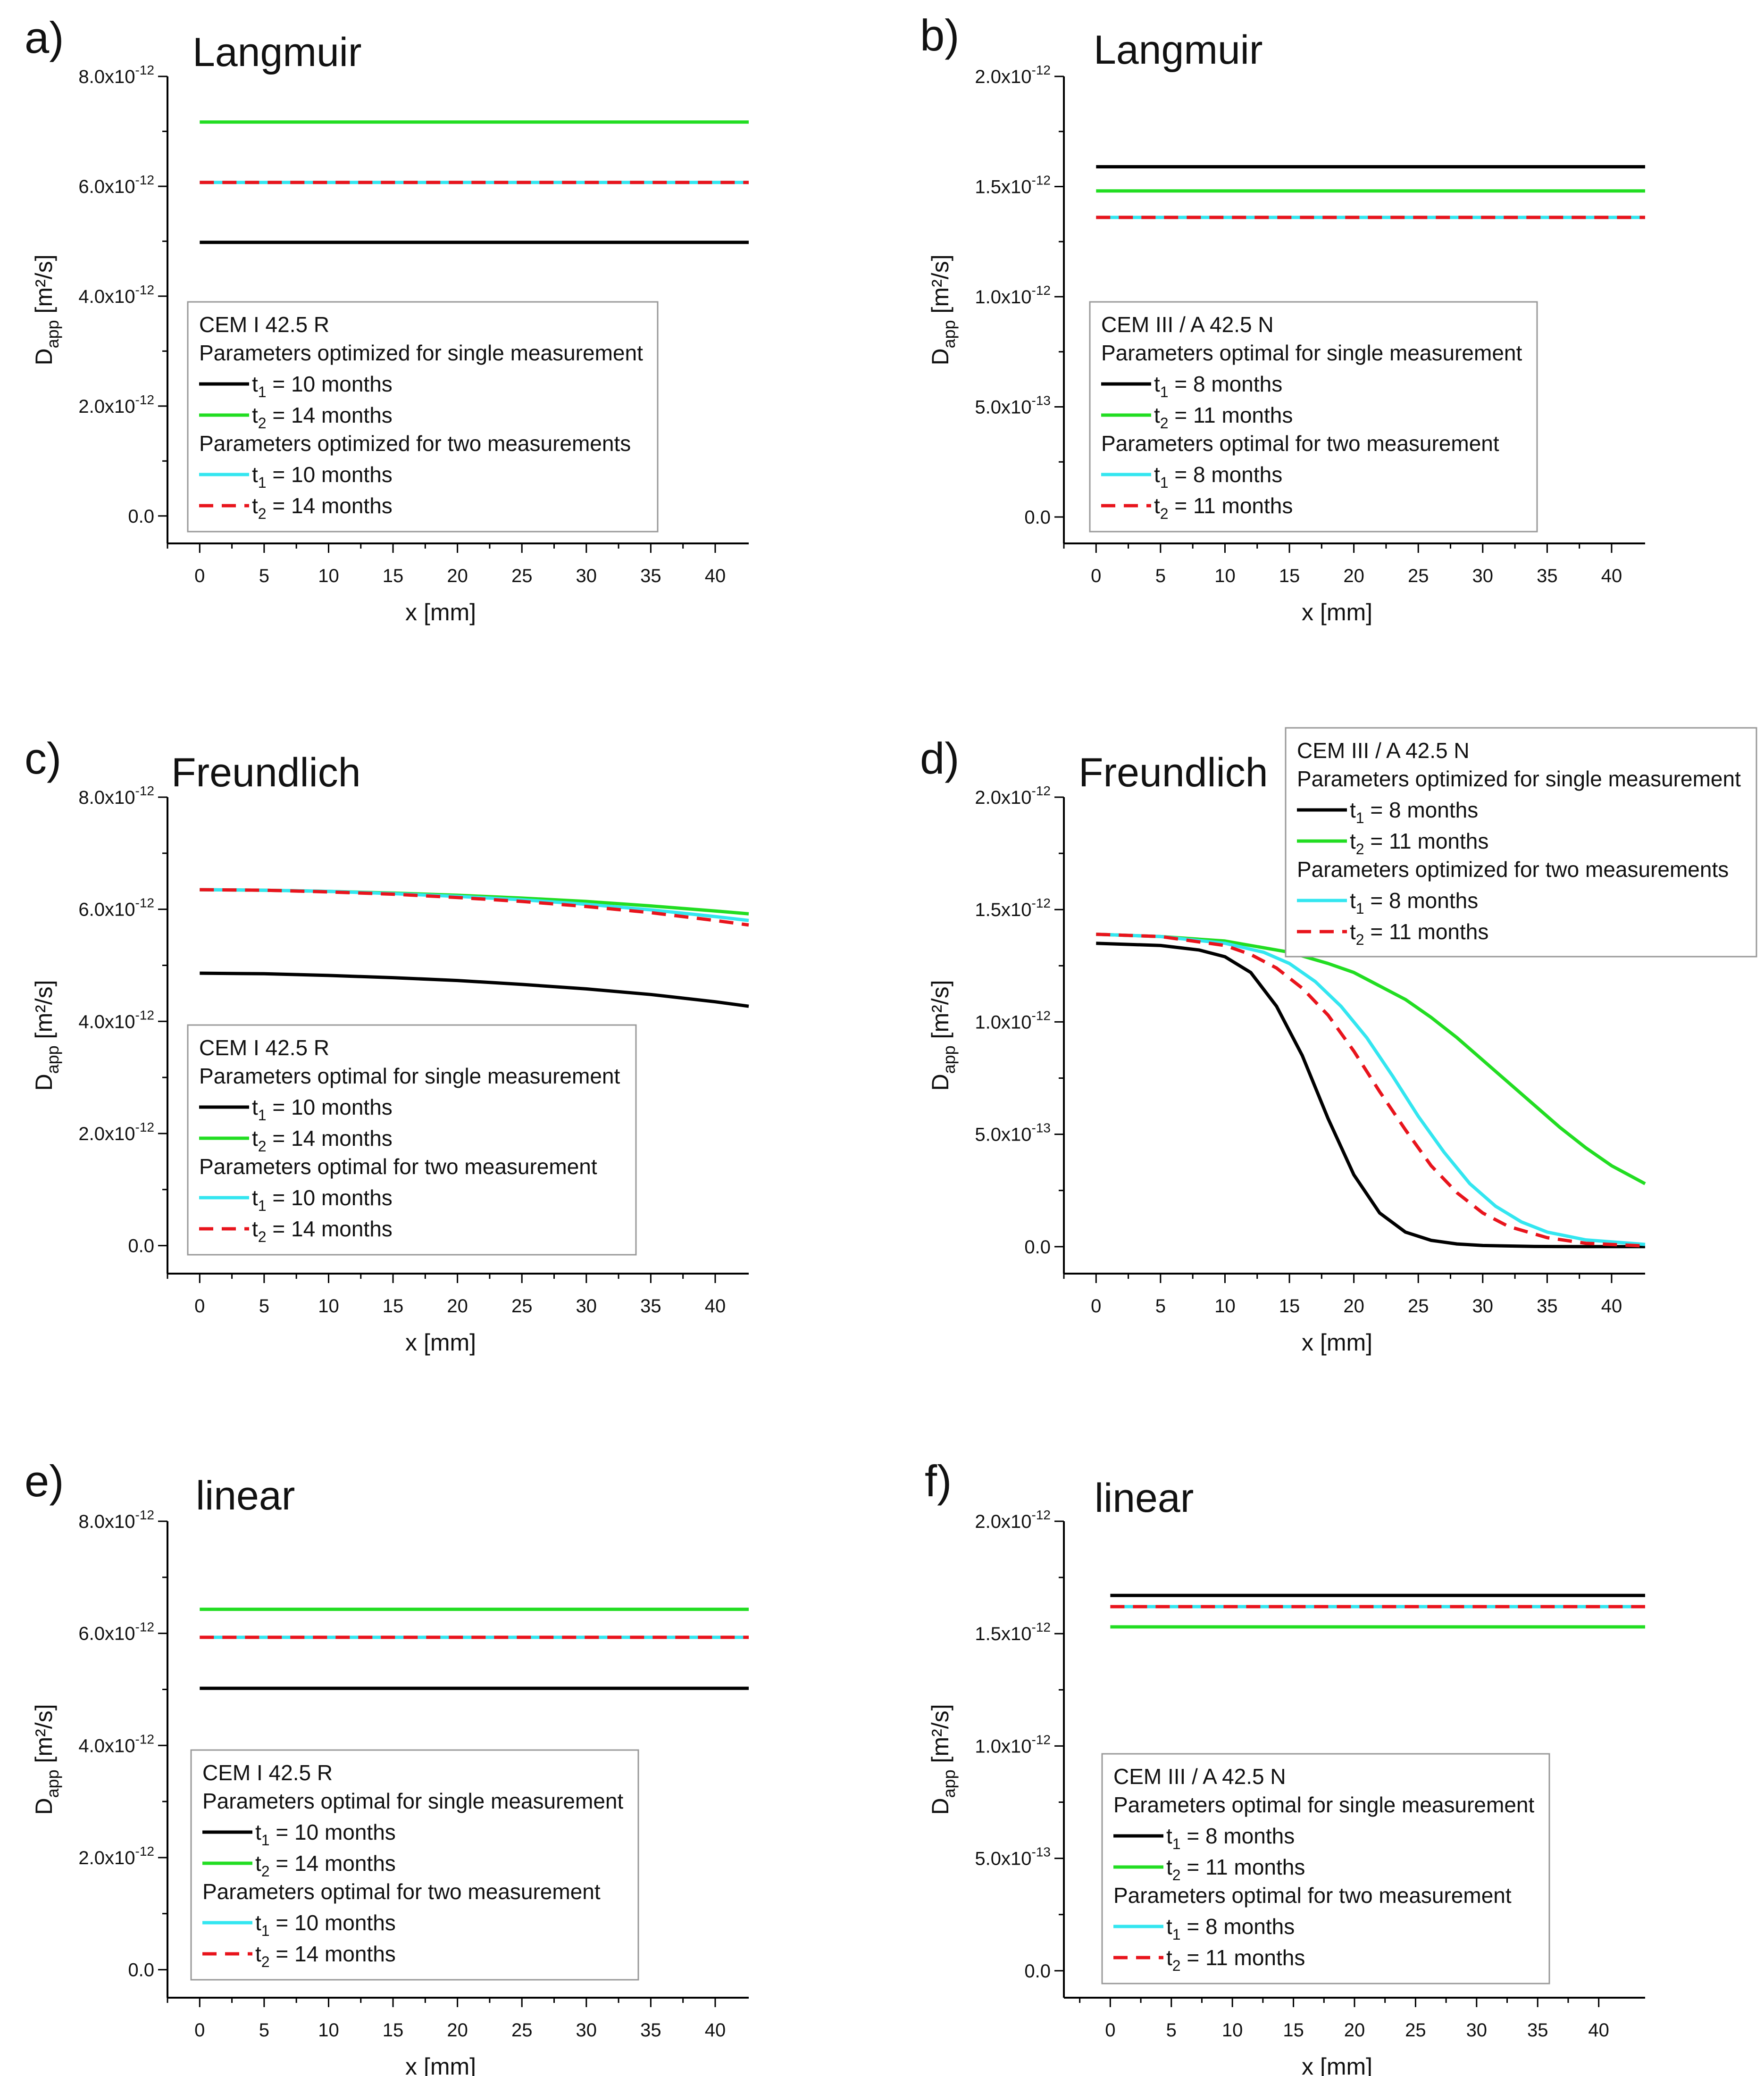 This screenshot has height=2076, width=1764. I want to click on x-tick-label: 25, so click(1418, 1306).